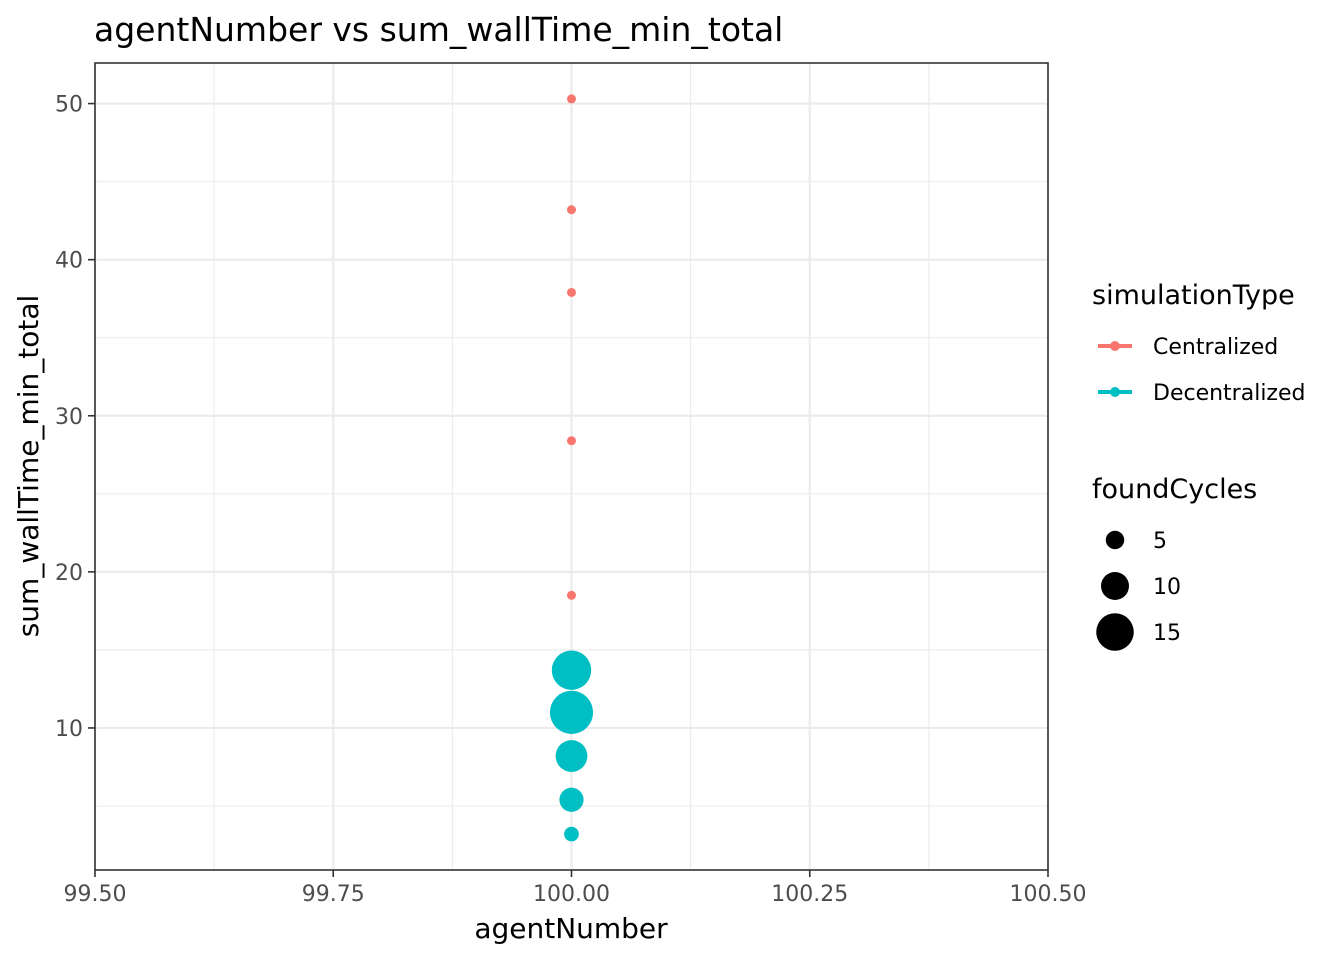 The width and height of the screenshot is (1344, 960). Describe the element at coordinates (69, 417) in the screenshot. I see `y-tick-label: 30` at that location.